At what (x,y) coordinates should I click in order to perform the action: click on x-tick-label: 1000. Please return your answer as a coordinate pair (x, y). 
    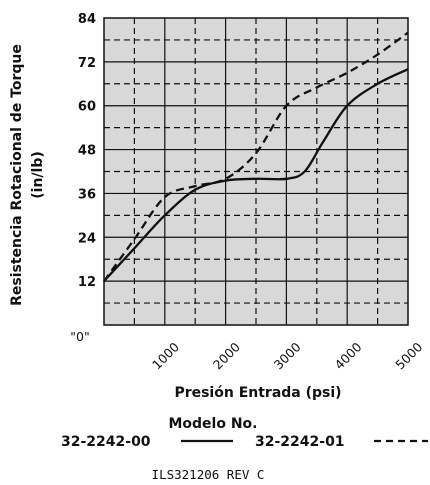
    Looking at the image, I should click on (165, 355).